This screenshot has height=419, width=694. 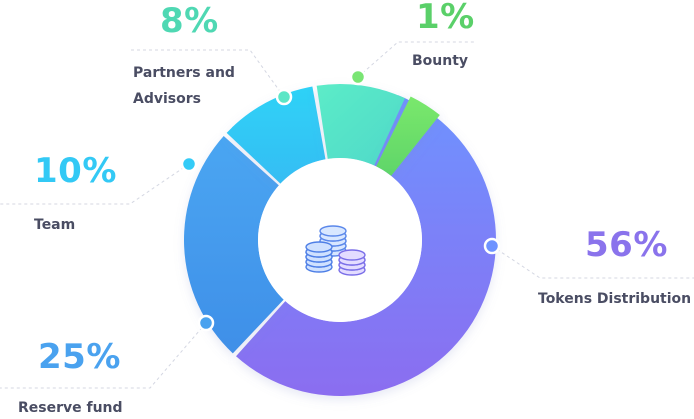 I want to click on slice-partners-and-advisors, so click(x=360, y=125).